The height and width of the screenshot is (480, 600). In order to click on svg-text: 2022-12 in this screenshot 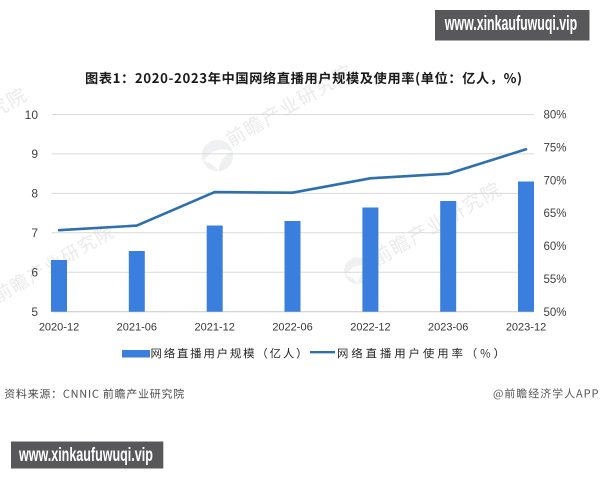, I will do `click(370, 328)`.